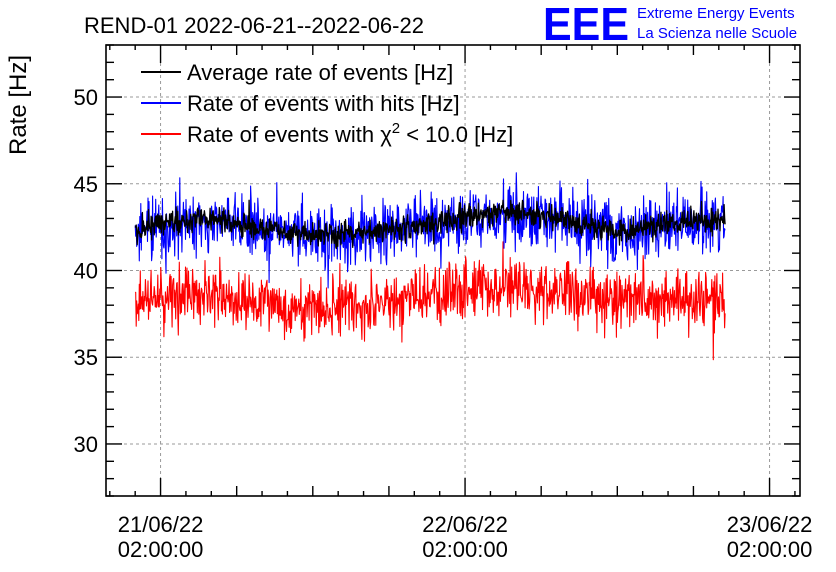 This screenshot has height=572, width=836. I want to click on y-tick-label: 35, so click(86, 357).